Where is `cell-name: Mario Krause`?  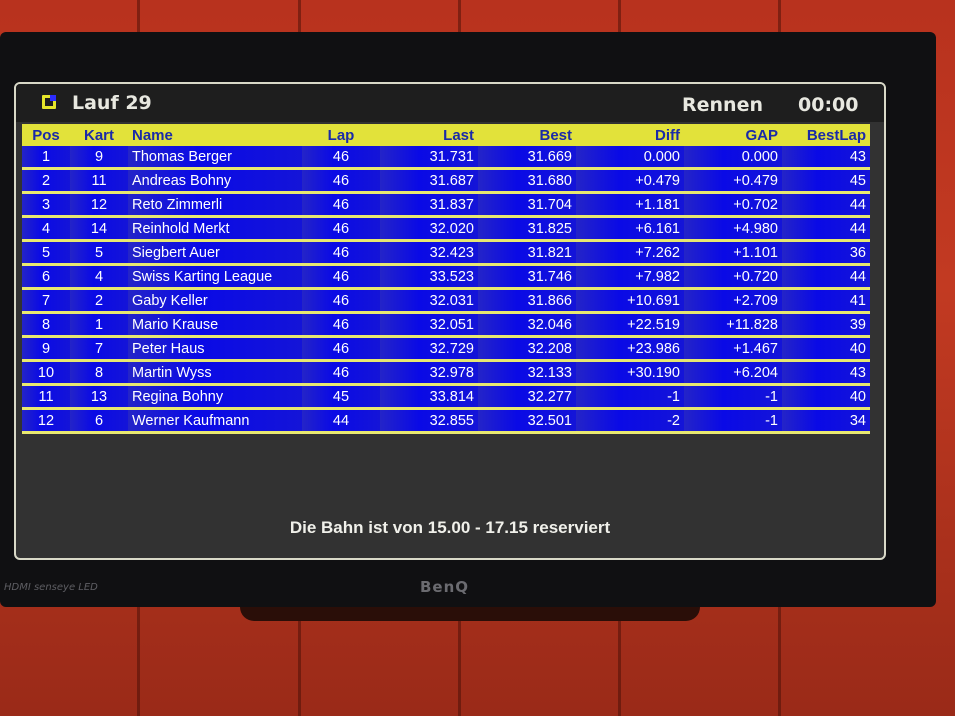
cell-name: Mario Krause is located at coordinates (215, 325).